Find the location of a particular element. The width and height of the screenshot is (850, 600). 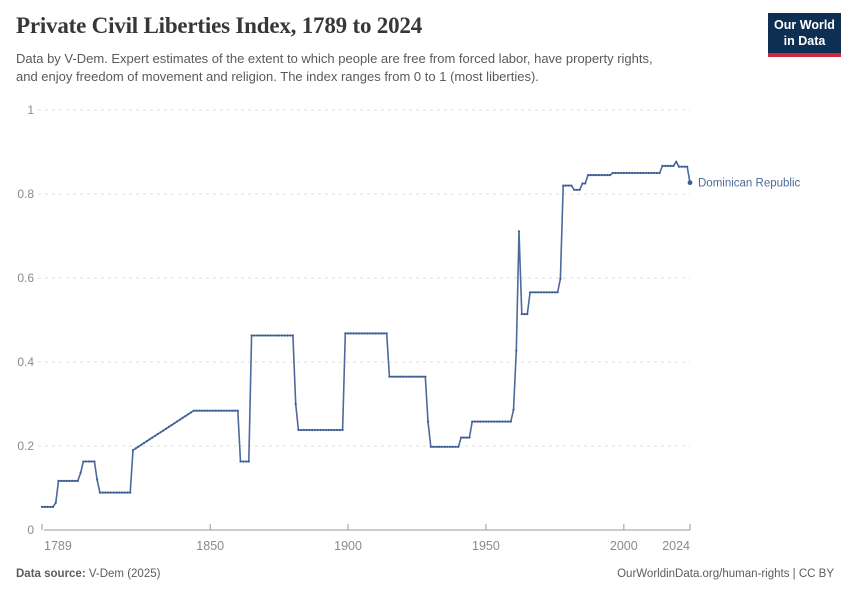

data-source-note: Data source: V-Dem (2025) is located at coordinates (88, 574).